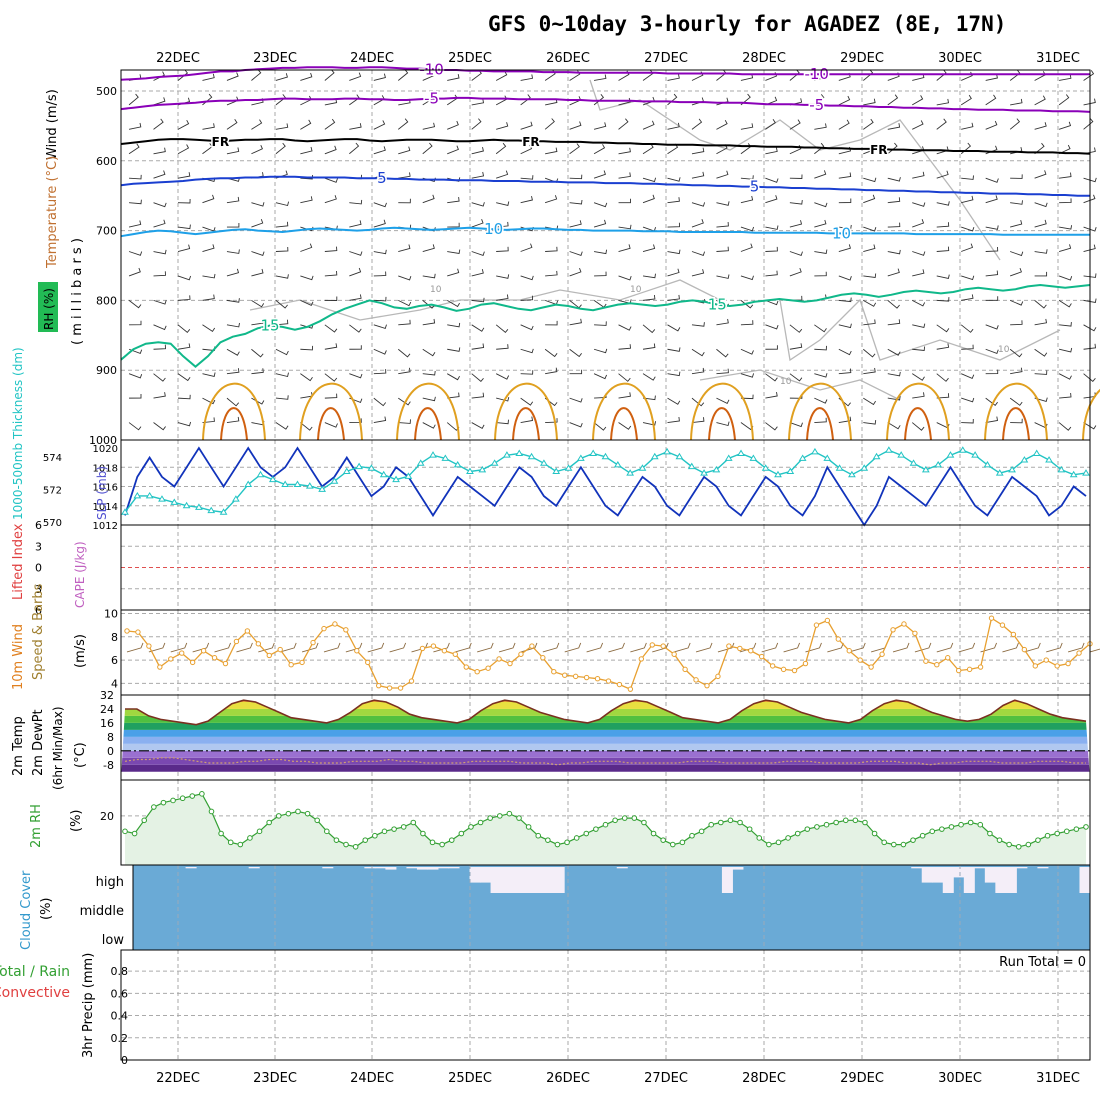 This screenshot has height=1100, width=1100. I want to click on wind10-units: (m/s), so click(80, 651).